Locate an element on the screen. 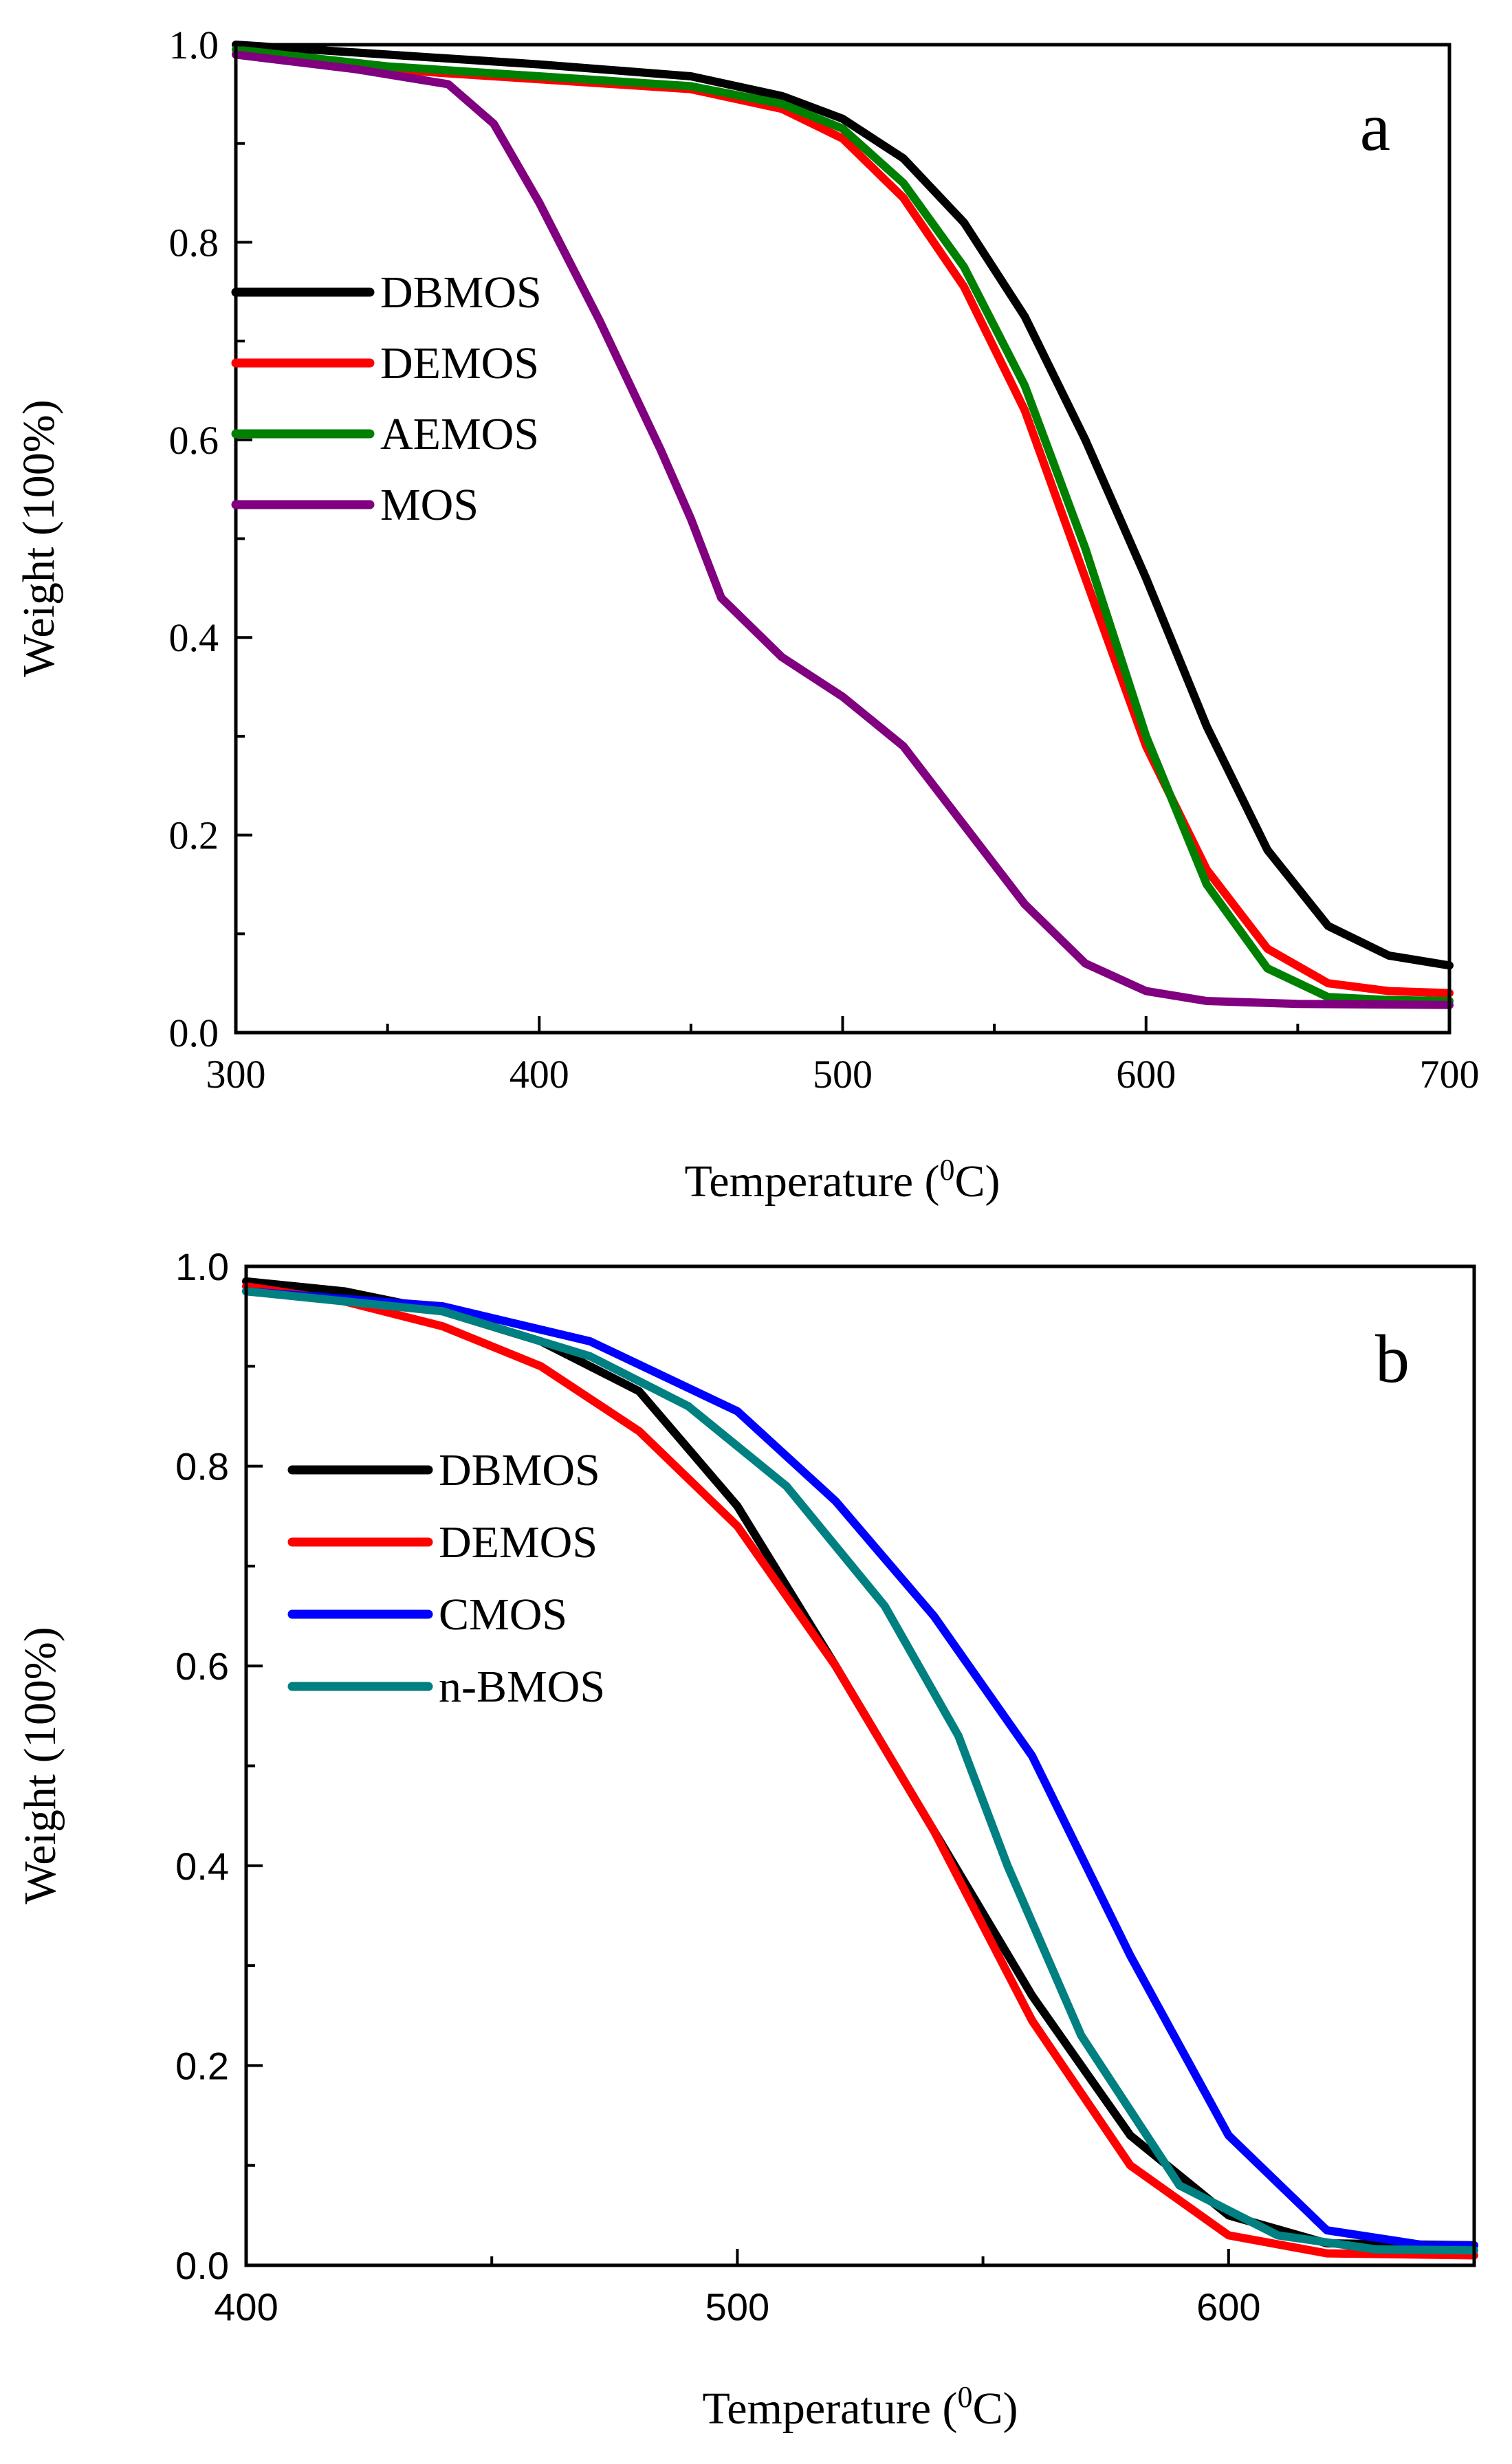 The height and width of the screenshot is (2464, 1512). panel-a-y-tick-label: 0.6 is located at coordinates (194, 440).